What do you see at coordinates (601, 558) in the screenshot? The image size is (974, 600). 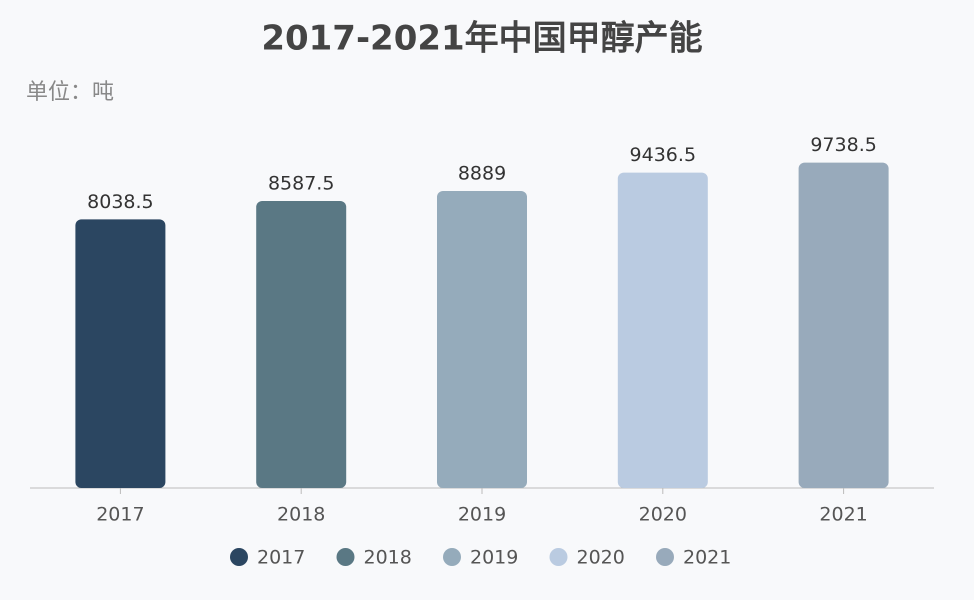 I see `legend-label: 2020` at bounding box center [601, 558].